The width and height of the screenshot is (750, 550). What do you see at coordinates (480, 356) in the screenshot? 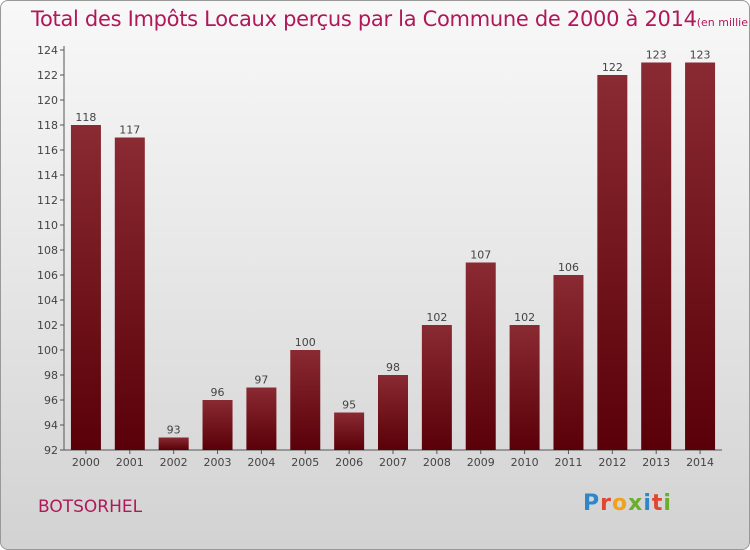
I see `bar-2009` at bounding box center [480, 356].